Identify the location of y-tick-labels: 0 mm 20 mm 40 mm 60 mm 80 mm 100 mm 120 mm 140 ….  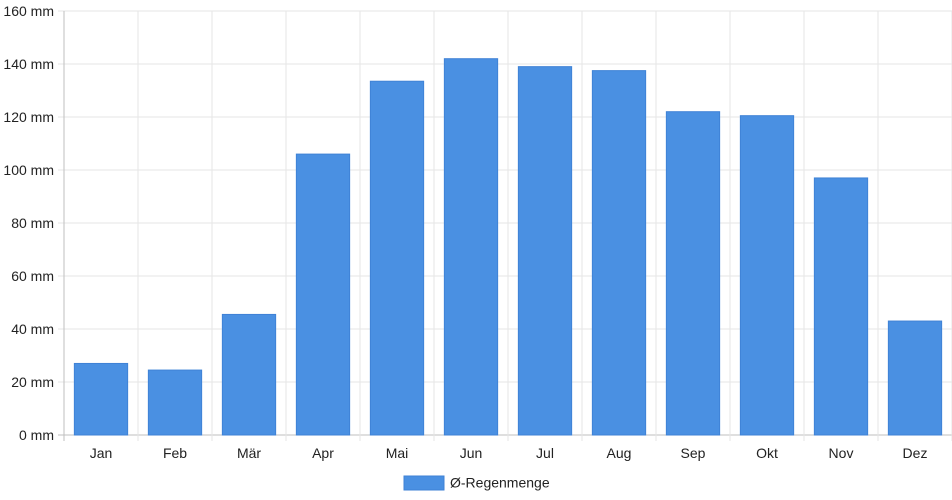
(28, 223).